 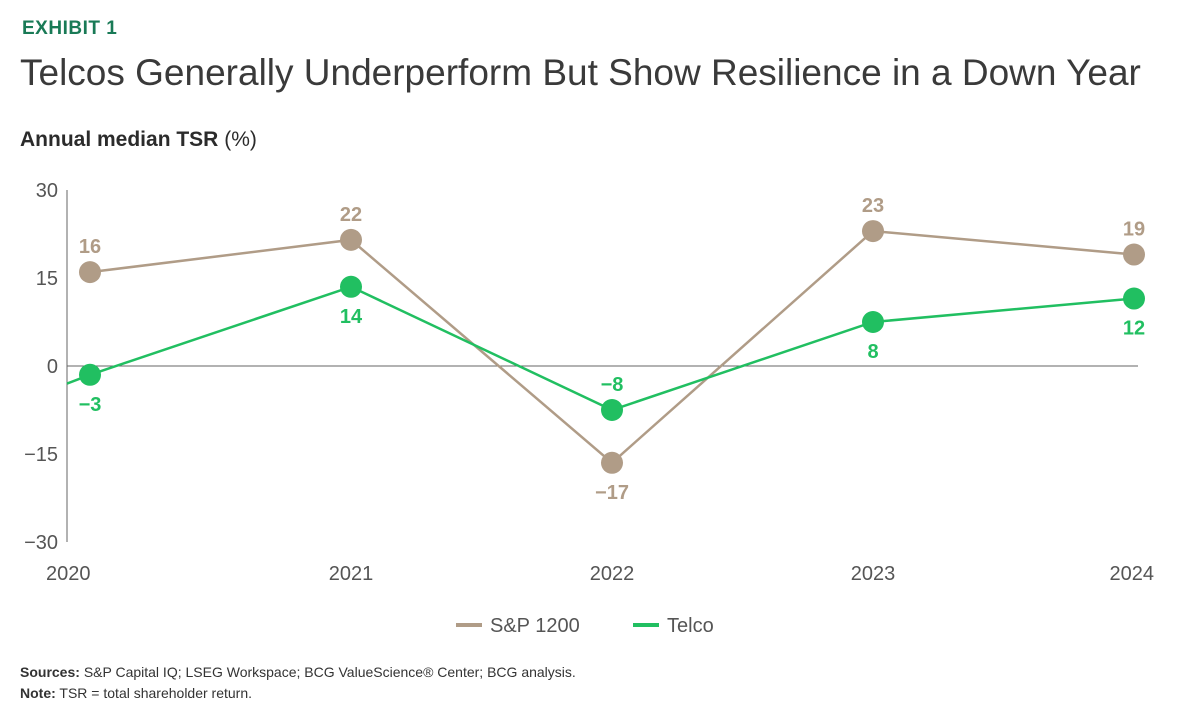 I want to click on note-label: Note:, so click(x=38, y=693).